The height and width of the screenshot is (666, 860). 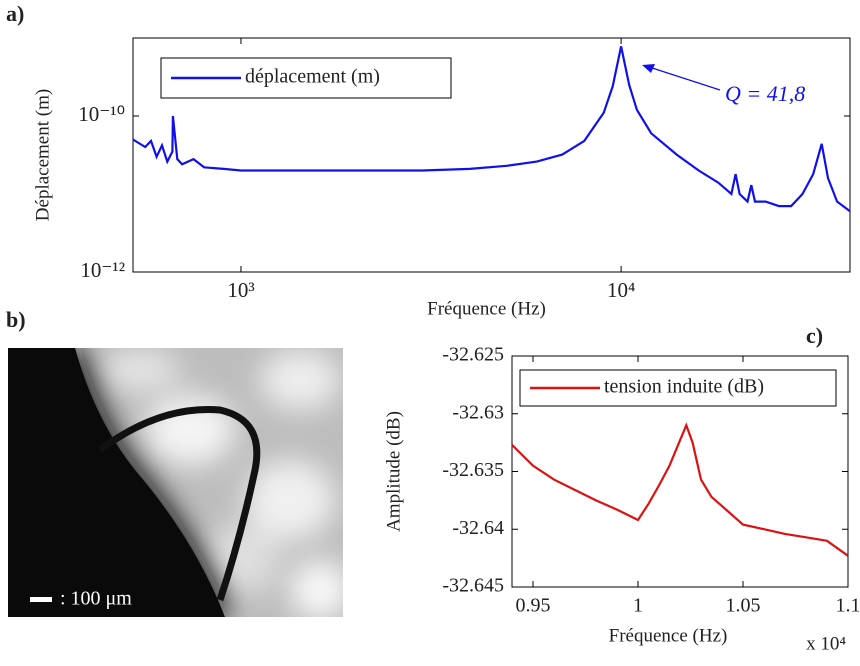 What do you see at coordinates (638, 606) in the screenshot?
I see `x-tick-label: 1` at bounding box center [638, 606].